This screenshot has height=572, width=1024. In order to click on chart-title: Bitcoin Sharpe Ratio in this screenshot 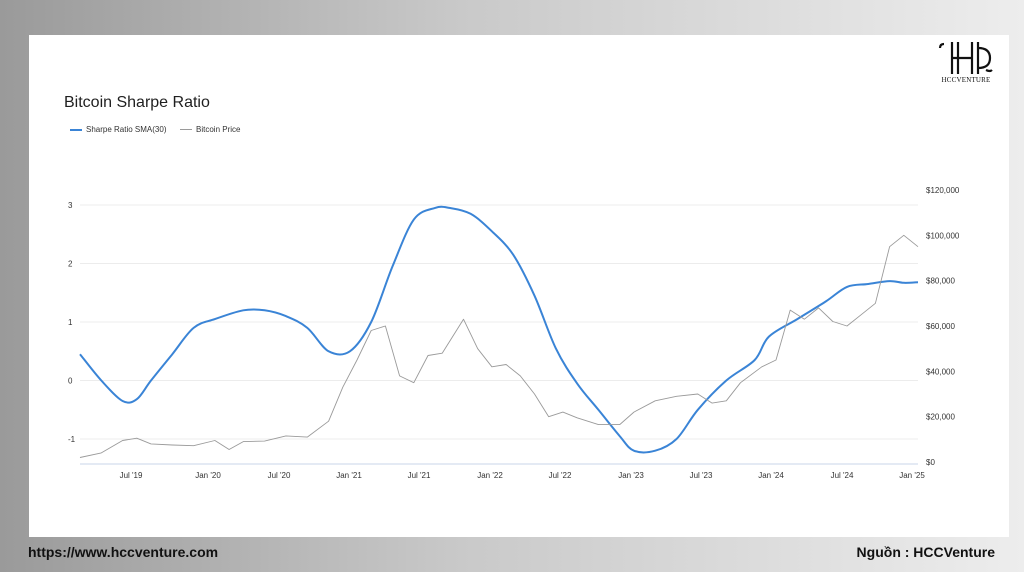, I will do `click(137, 102)`.